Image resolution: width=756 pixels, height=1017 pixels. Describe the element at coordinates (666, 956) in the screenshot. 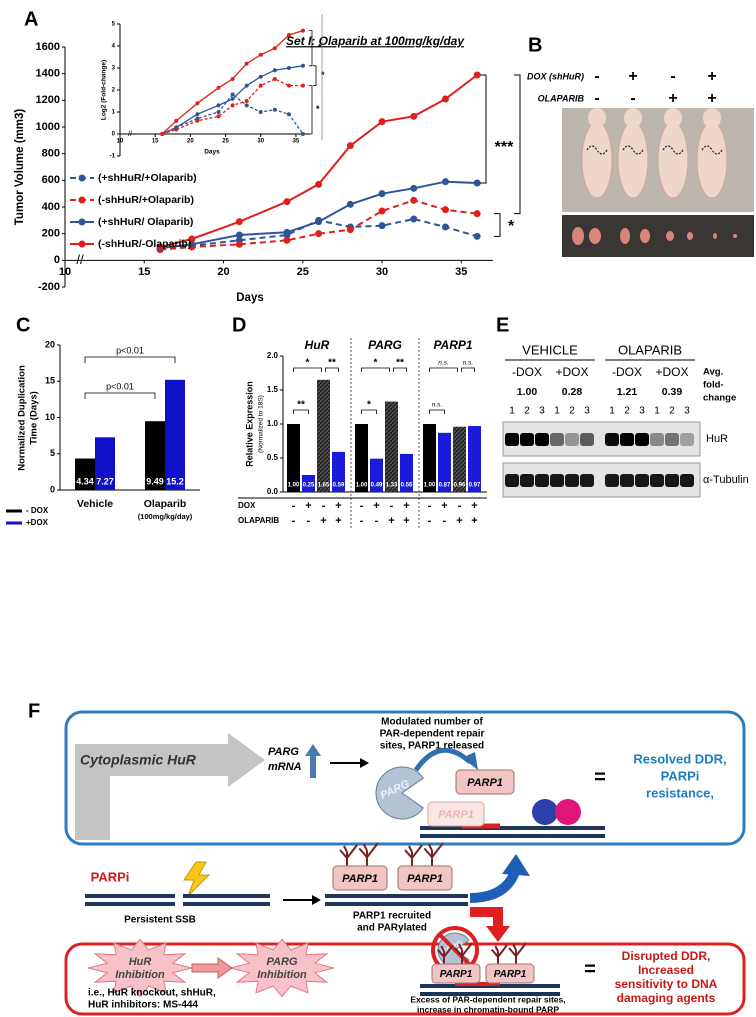

I see `outcome: Disrupted DDR,` at that location.